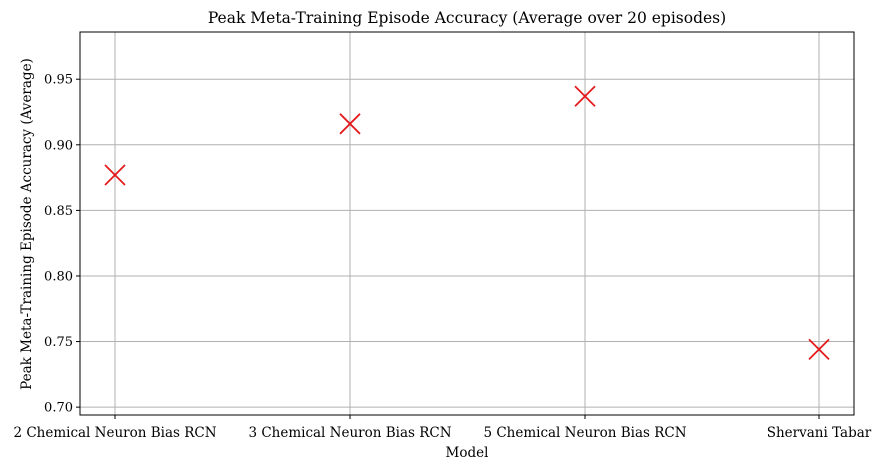 Image resolution: width=883 pixels, height=473 pixels. What do you see at coordinates (58, 276) in the screenshot?
I see `y-tick-label: 0.80` at bounding box center [58, 276].